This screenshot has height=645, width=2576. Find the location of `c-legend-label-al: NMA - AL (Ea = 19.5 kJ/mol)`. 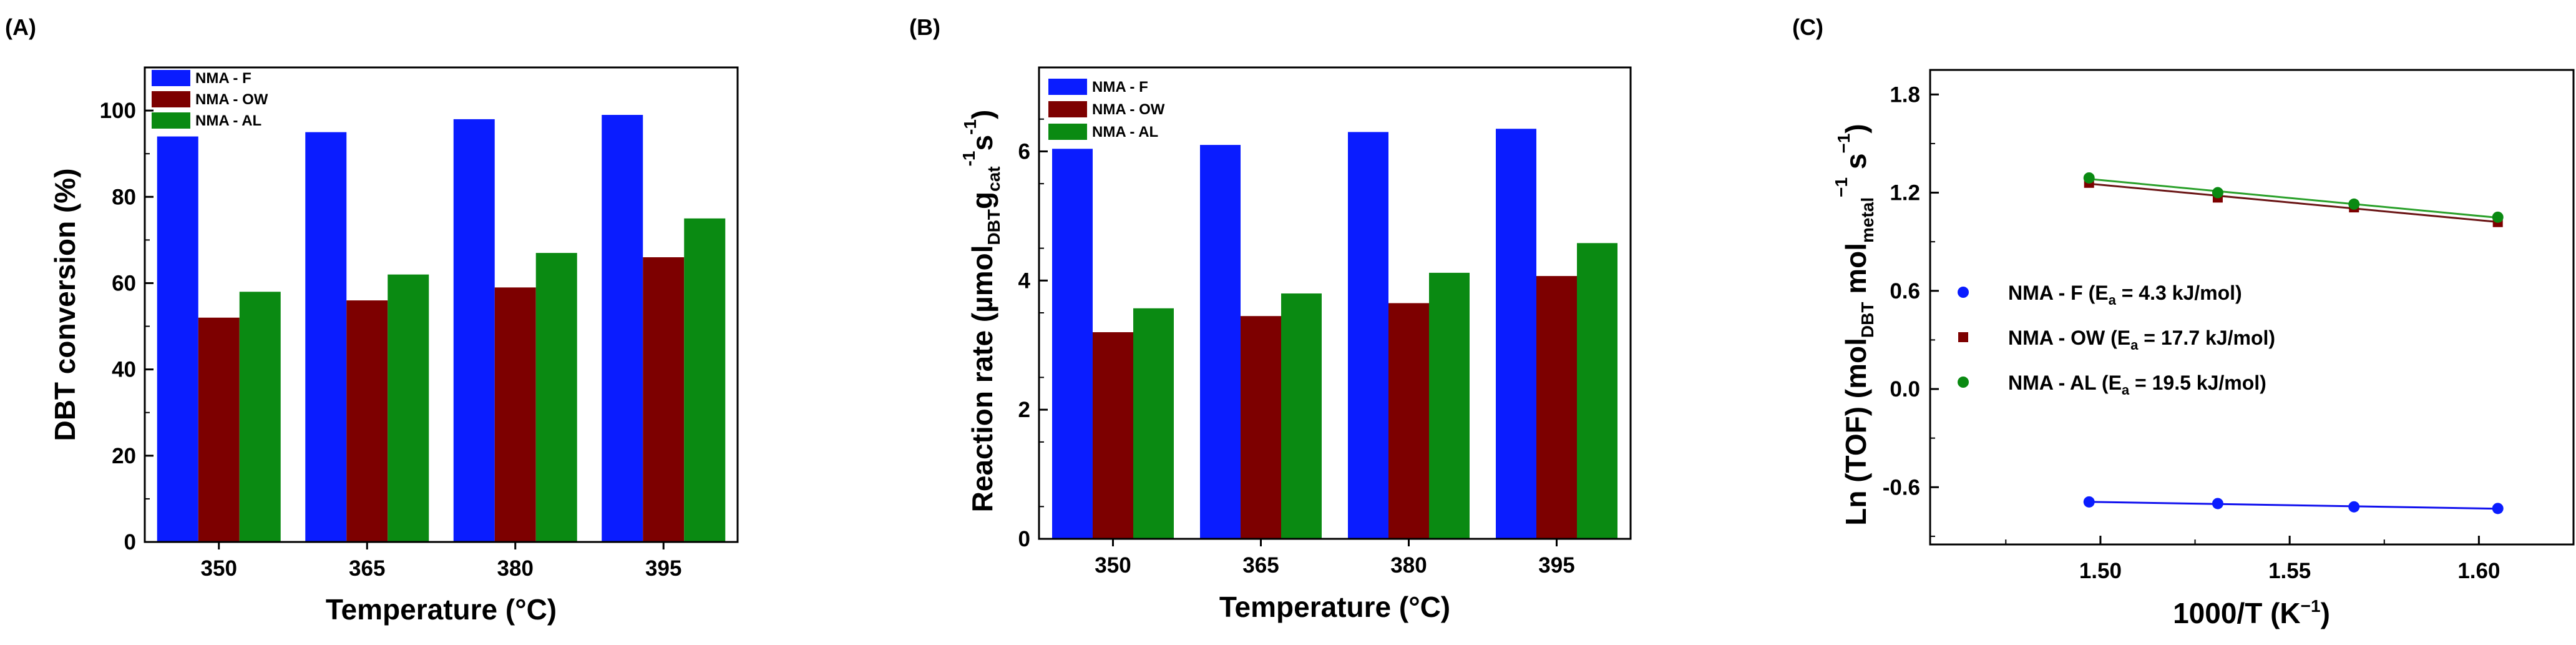

c-legend-label-al: NMA - AL (Ea = 19.5 kJ/mol) is located at coordinates (2137, 385).